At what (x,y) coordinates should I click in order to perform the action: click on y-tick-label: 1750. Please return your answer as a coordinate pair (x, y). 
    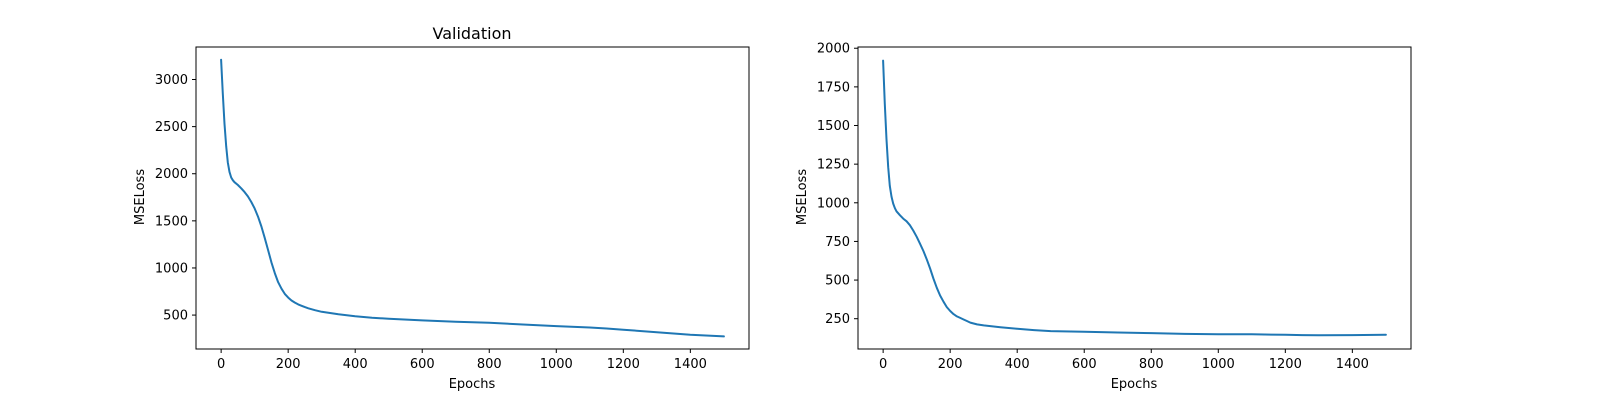
    Looking at the image, I should click on (833, 87).